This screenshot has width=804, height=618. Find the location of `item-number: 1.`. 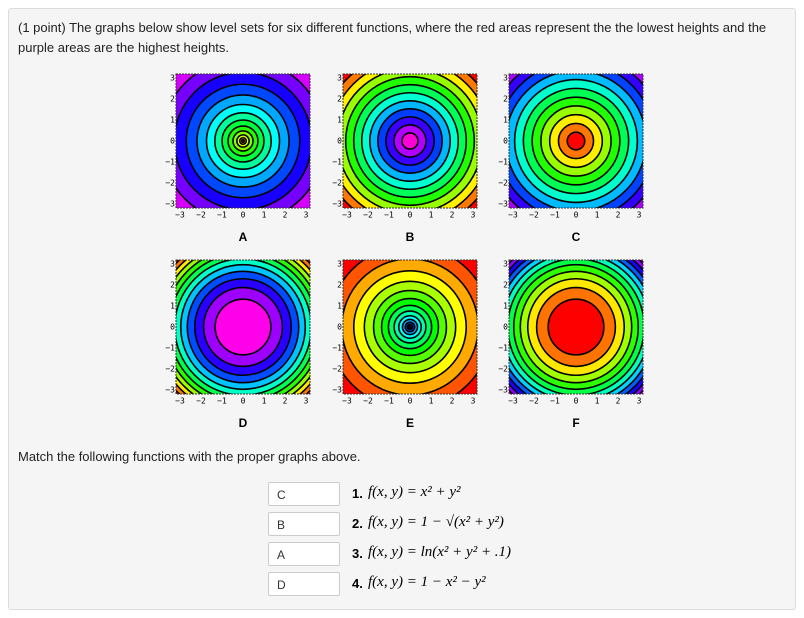

item-number: 1. is located at coordinates (357, 493).